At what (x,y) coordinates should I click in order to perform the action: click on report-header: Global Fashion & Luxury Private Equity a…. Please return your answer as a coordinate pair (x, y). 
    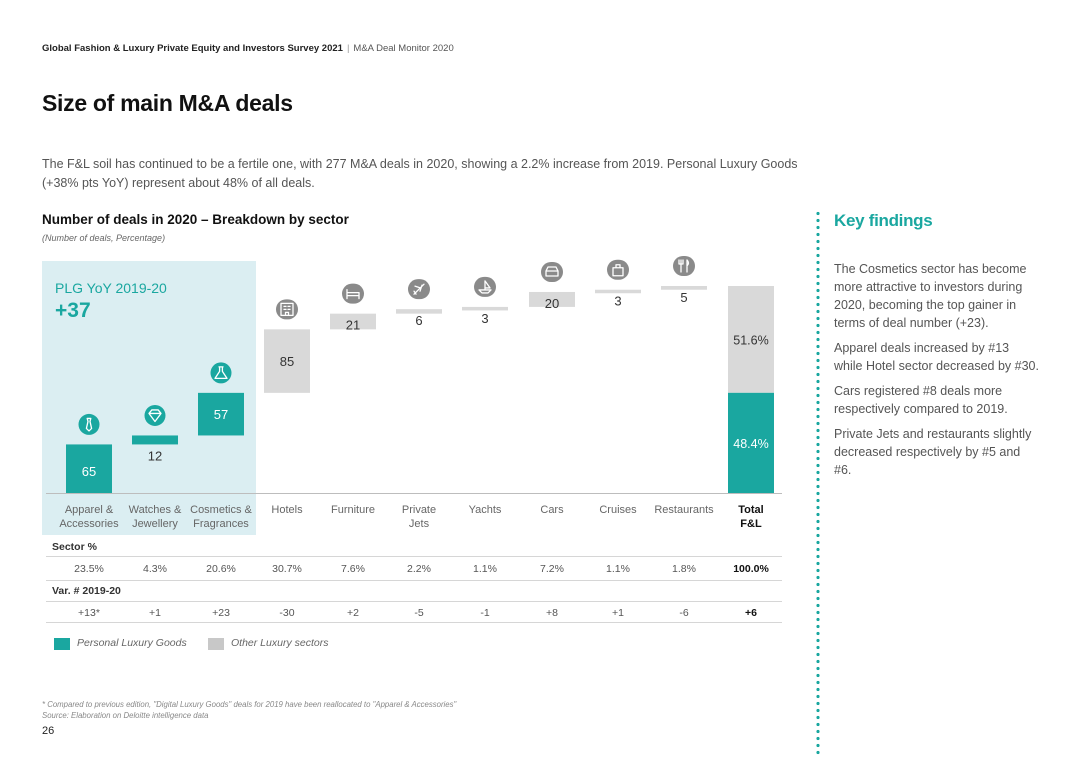
    Looking at the image, I should click on (248, 48).